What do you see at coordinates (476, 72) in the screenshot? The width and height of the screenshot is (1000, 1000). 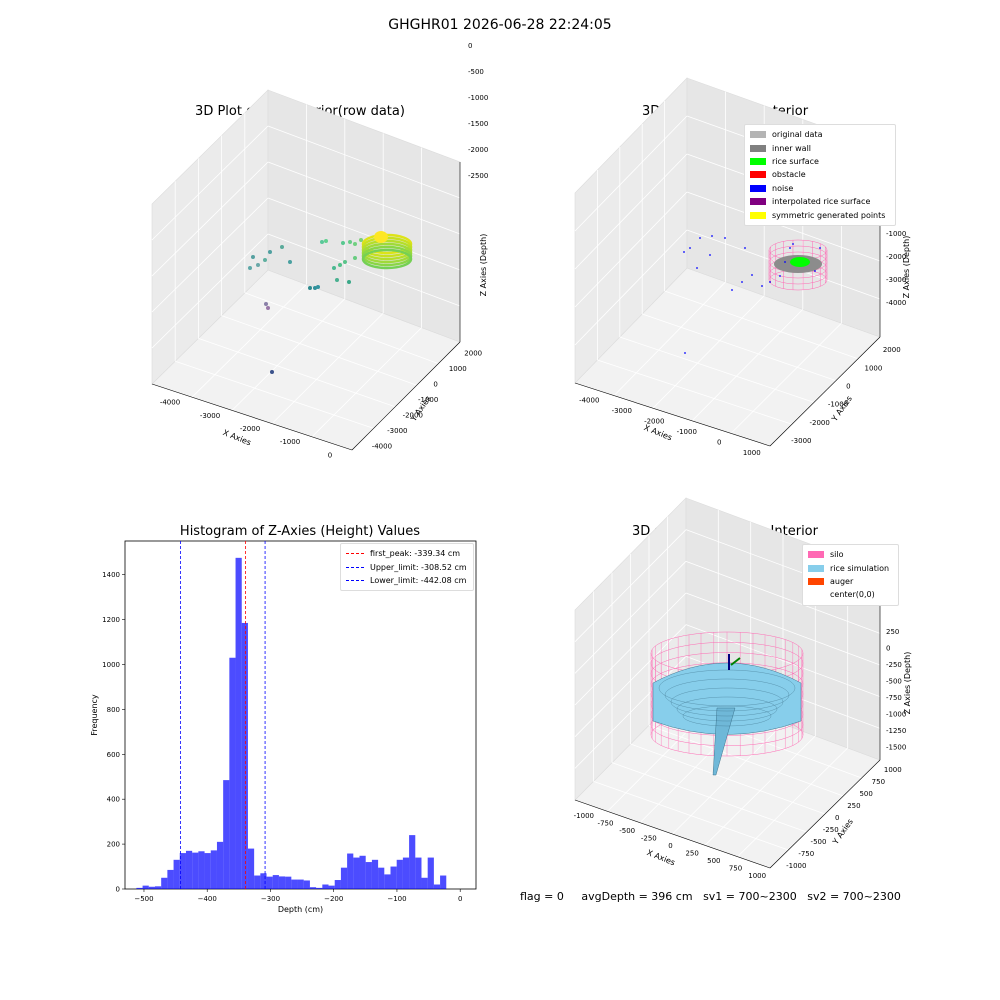 I see `p1-z-tick-label: -500` at bounding box center [476, 72].